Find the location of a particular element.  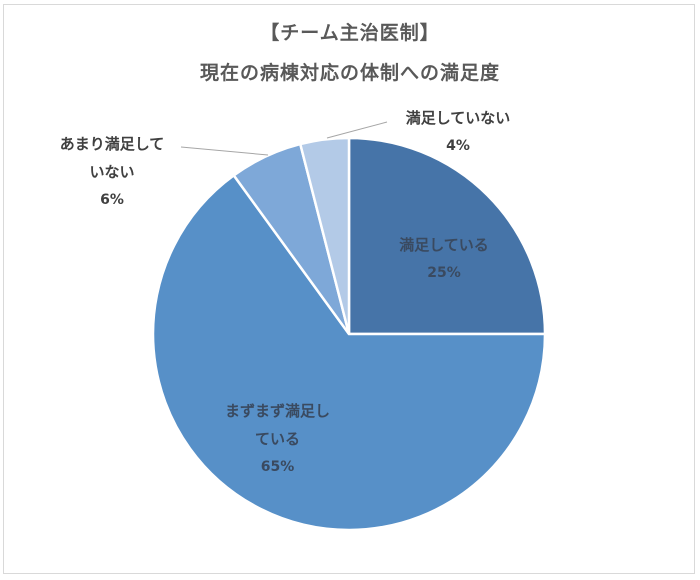

label-satisfied-name: 満足している is located at coordinates (444, 245).